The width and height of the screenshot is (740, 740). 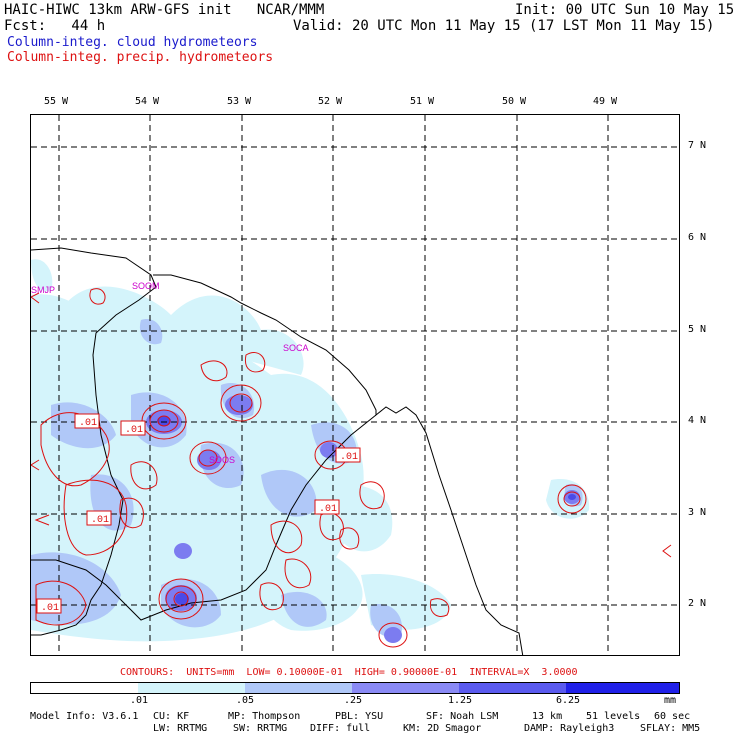 What do you see at coordinates (568, 700) in the screenshot?
I see `colorbar-tick-4: 6.25` at bounding box center [568, 700].